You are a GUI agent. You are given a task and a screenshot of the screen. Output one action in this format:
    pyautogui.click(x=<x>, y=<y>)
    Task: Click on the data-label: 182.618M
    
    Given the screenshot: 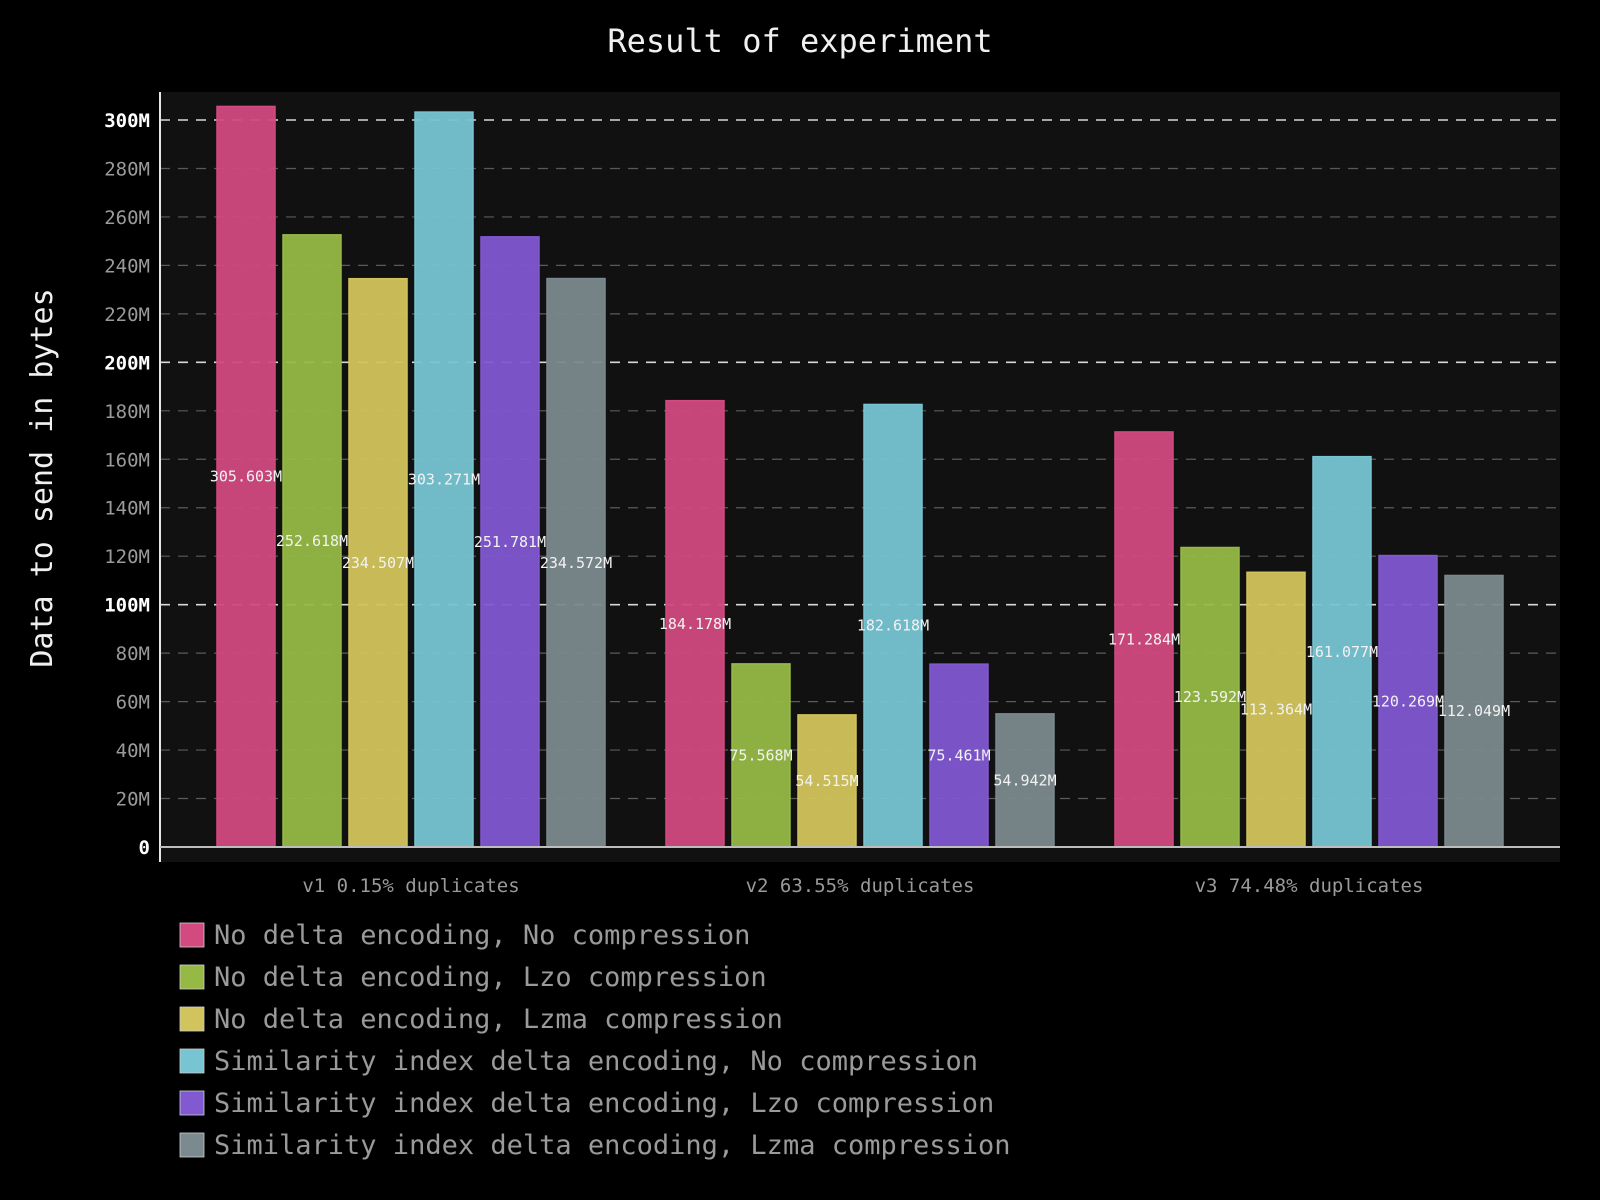 What is the action you would take?
    pyautogui.click(x=893, y=626)
    